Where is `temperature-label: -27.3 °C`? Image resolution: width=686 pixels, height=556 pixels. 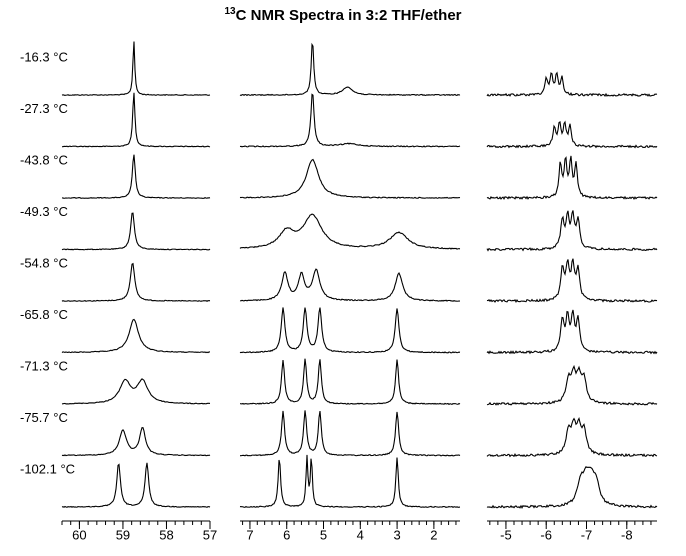
temperature-label: -27.3 °C is located at coordinates (44, 108).